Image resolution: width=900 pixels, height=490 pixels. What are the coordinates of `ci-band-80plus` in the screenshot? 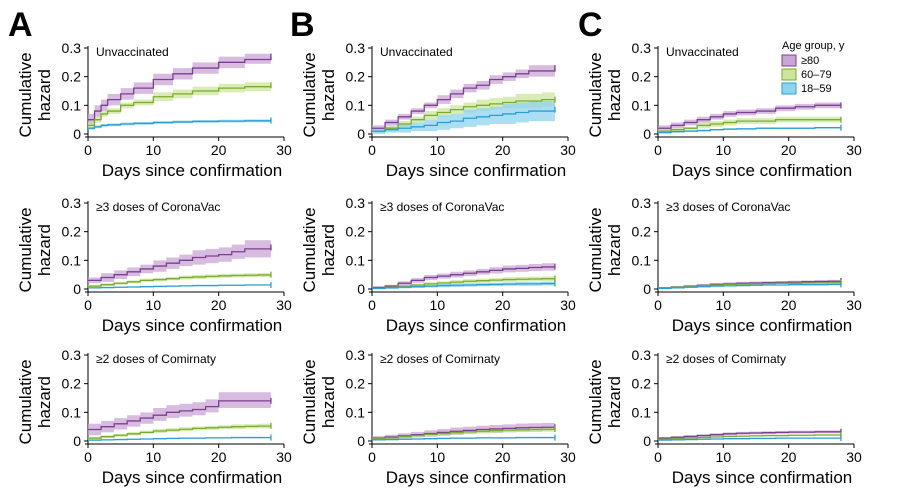 It's located at (749, 117).